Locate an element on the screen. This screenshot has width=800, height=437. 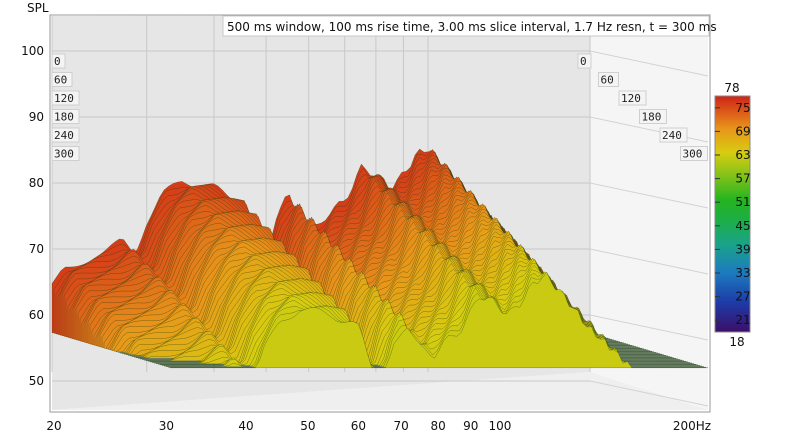
time-label-right: 60 is located at coordinates (607, 80).